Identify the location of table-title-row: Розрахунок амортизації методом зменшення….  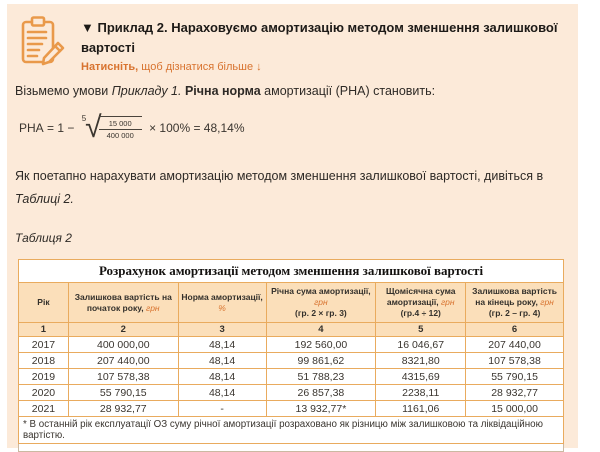
(291, 271).